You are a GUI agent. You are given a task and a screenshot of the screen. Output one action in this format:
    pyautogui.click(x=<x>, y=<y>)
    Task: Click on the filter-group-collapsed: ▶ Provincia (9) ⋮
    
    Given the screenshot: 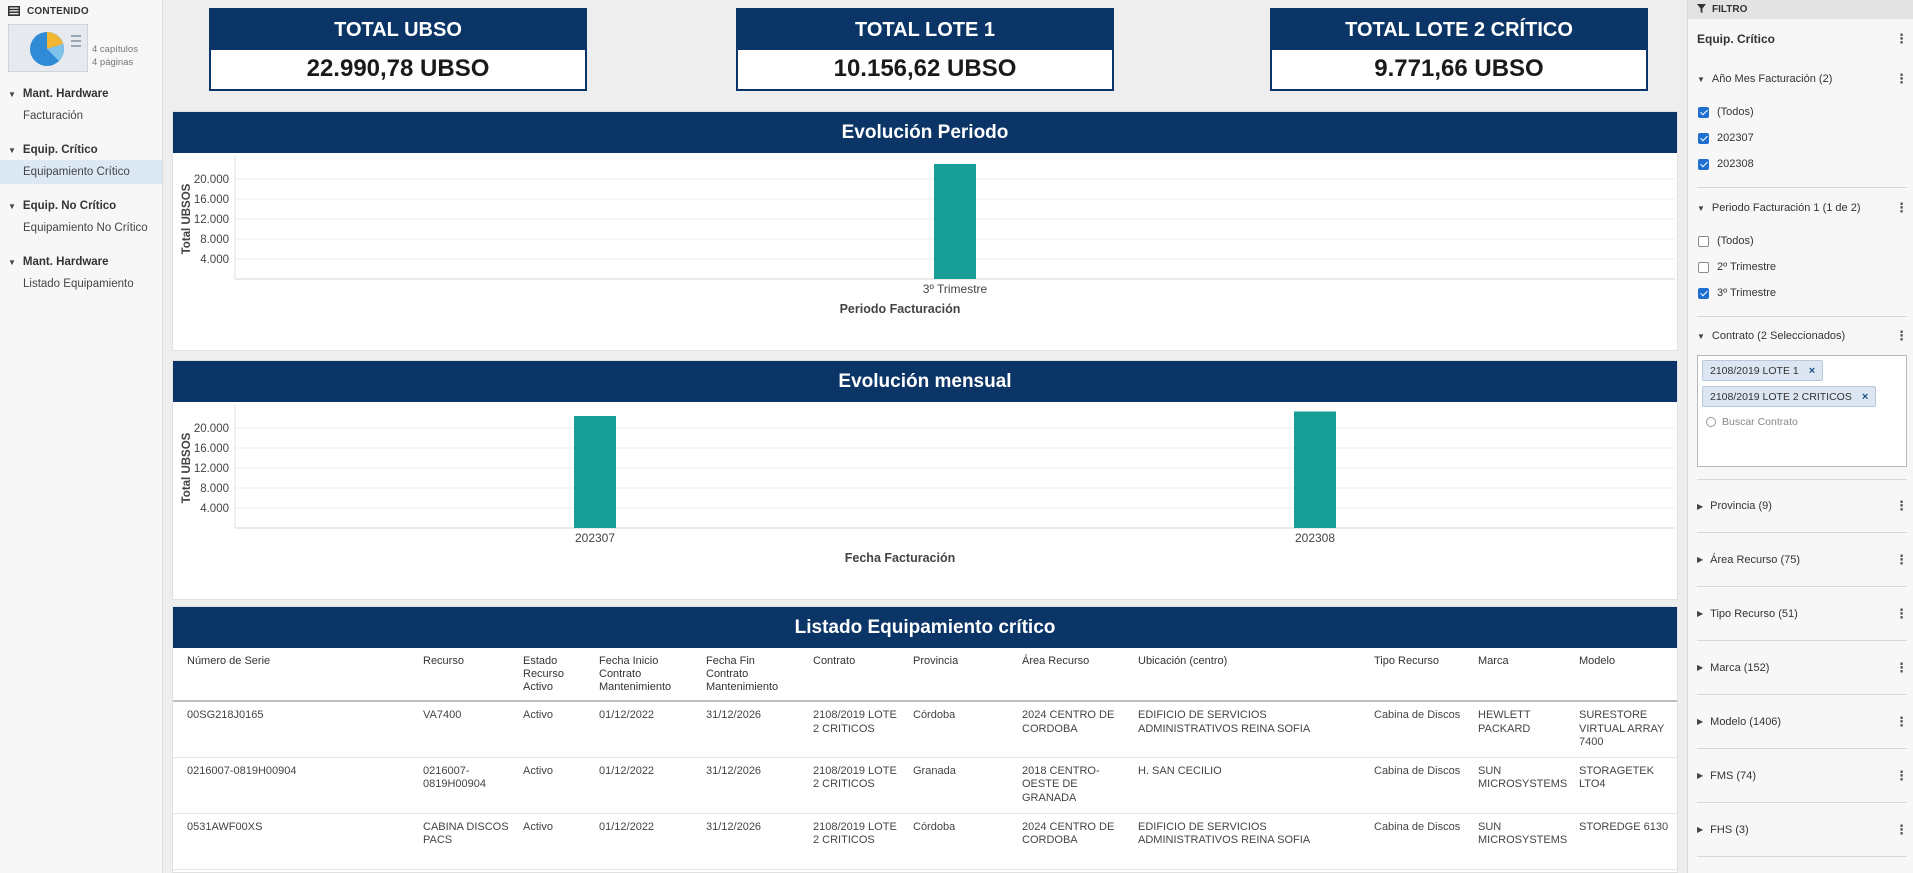 What is the action you would take?
    pyautogui.click(x=1802, y=506)
    